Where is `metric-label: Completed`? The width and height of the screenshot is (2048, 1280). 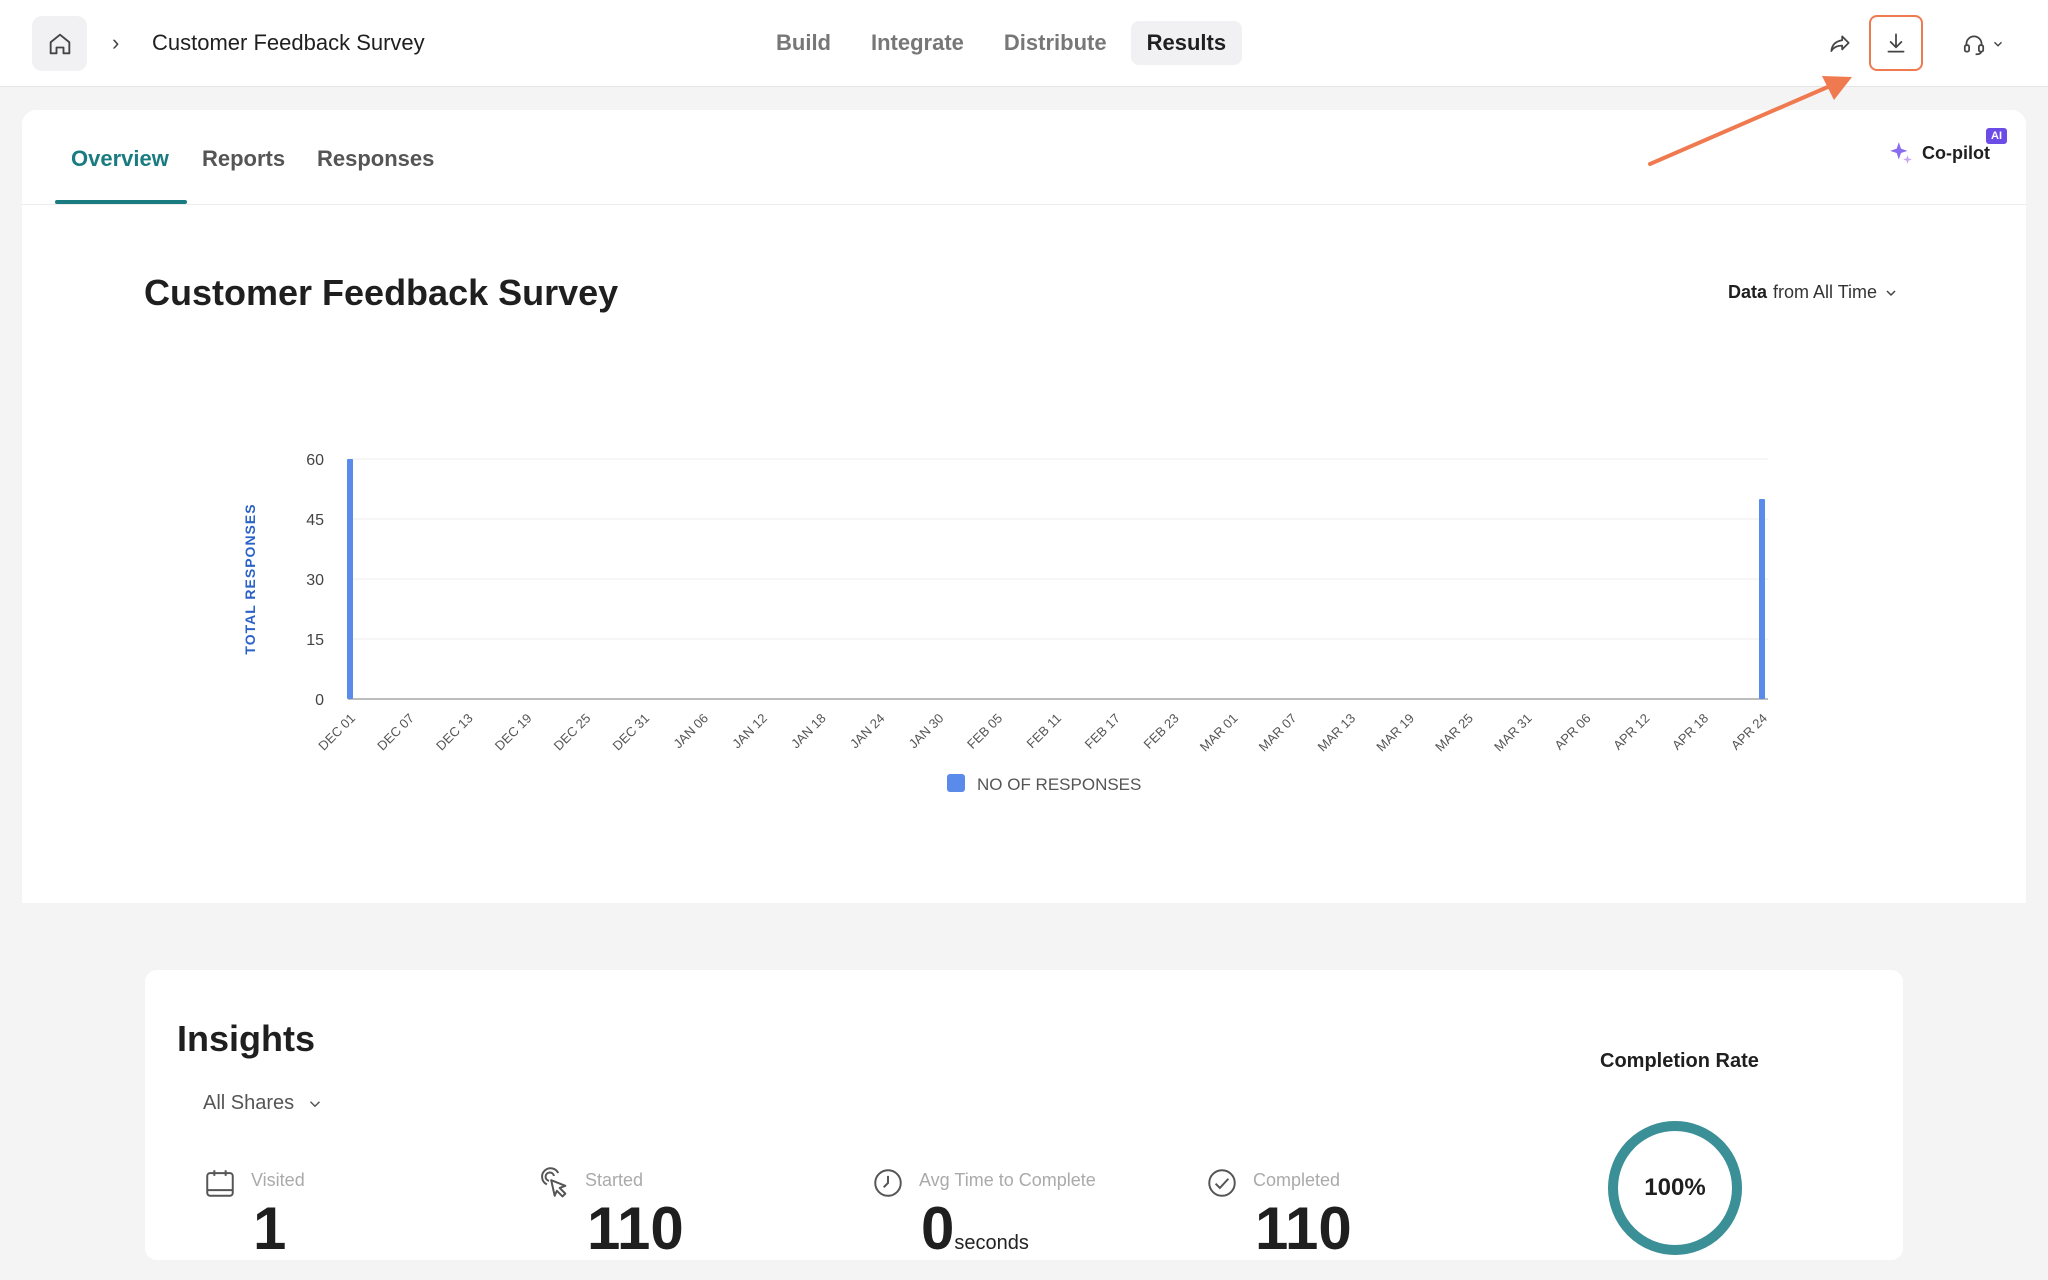
metric-label: Completed is located at coordinates (1297, 1180).